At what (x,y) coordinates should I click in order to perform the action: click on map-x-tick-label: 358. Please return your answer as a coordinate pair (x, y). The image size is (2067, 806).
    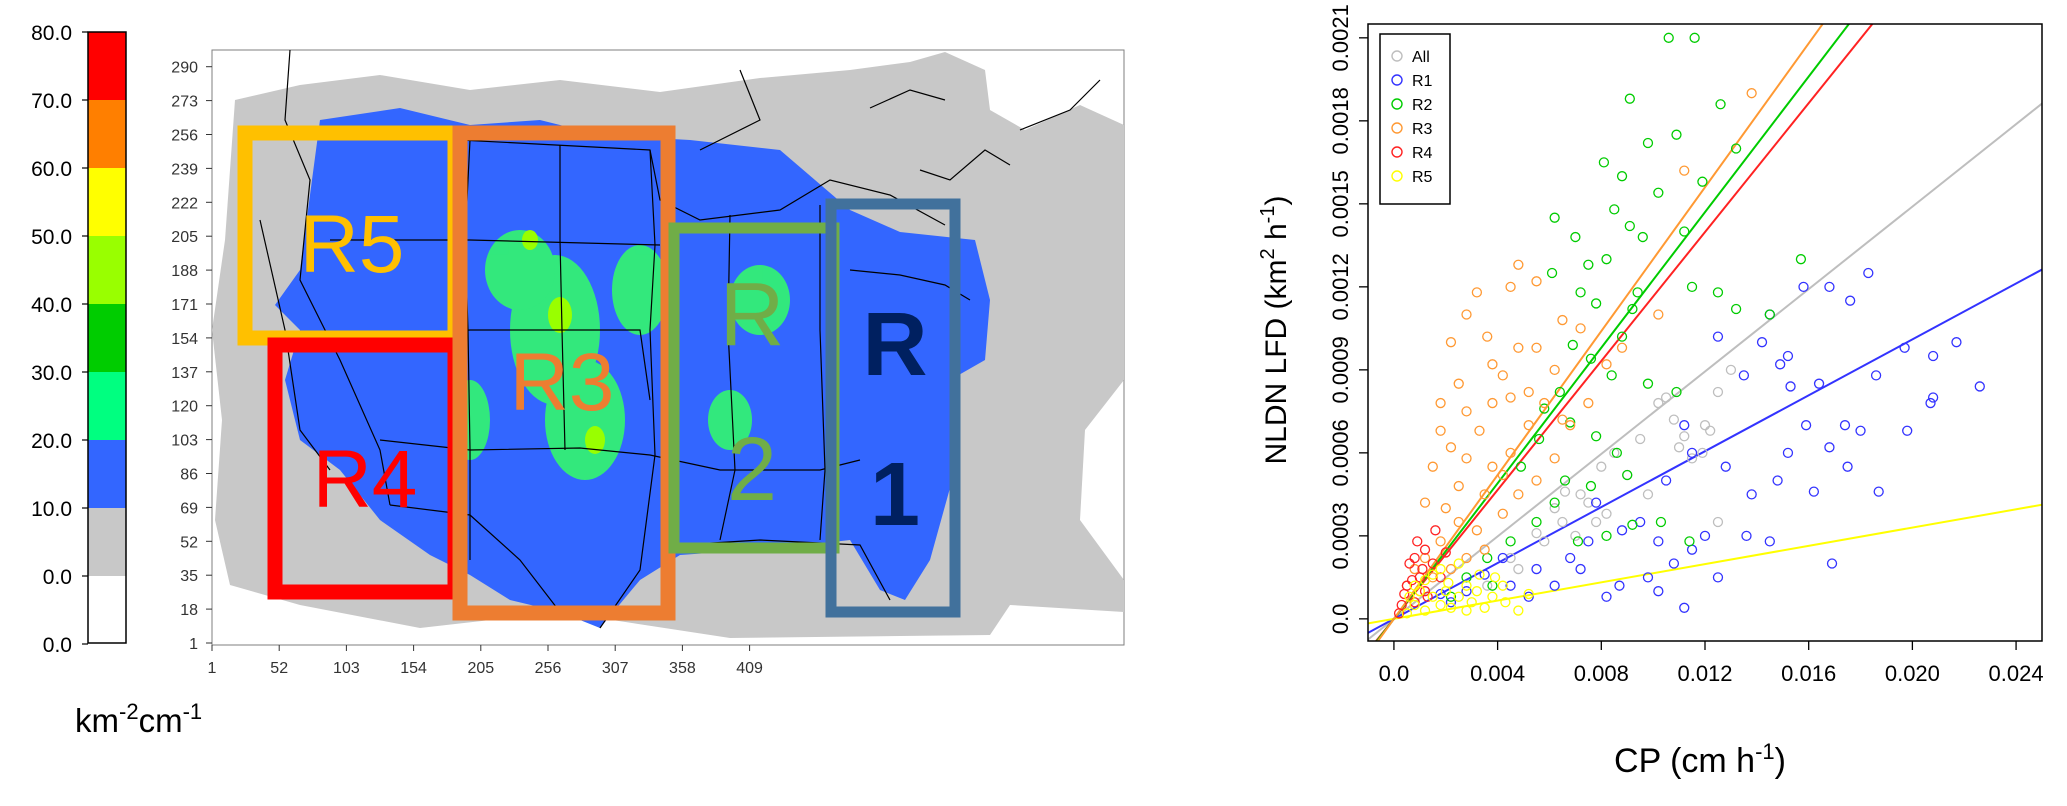
    Looking at the image, I should click on (682, 668).